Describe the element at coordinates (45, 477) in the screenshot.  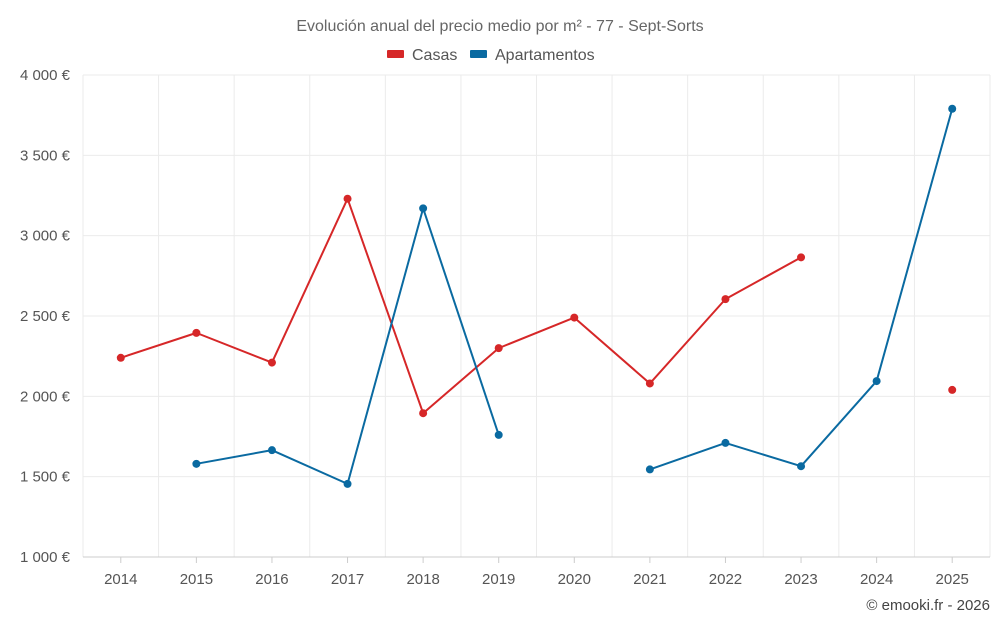
I see `y-tick-label: 1 500 €` at that location.